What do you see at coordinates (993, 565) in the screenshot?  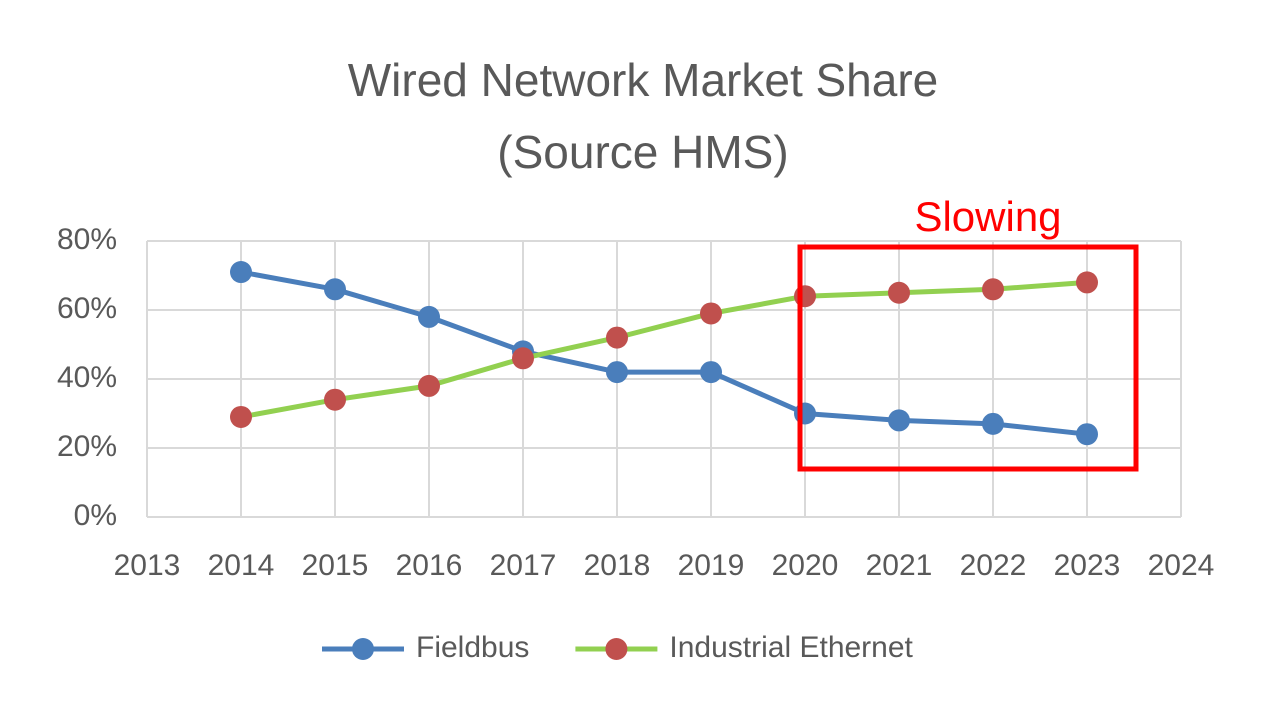 I see `x-tick-label: 2022` at bounding box center [993, 565].